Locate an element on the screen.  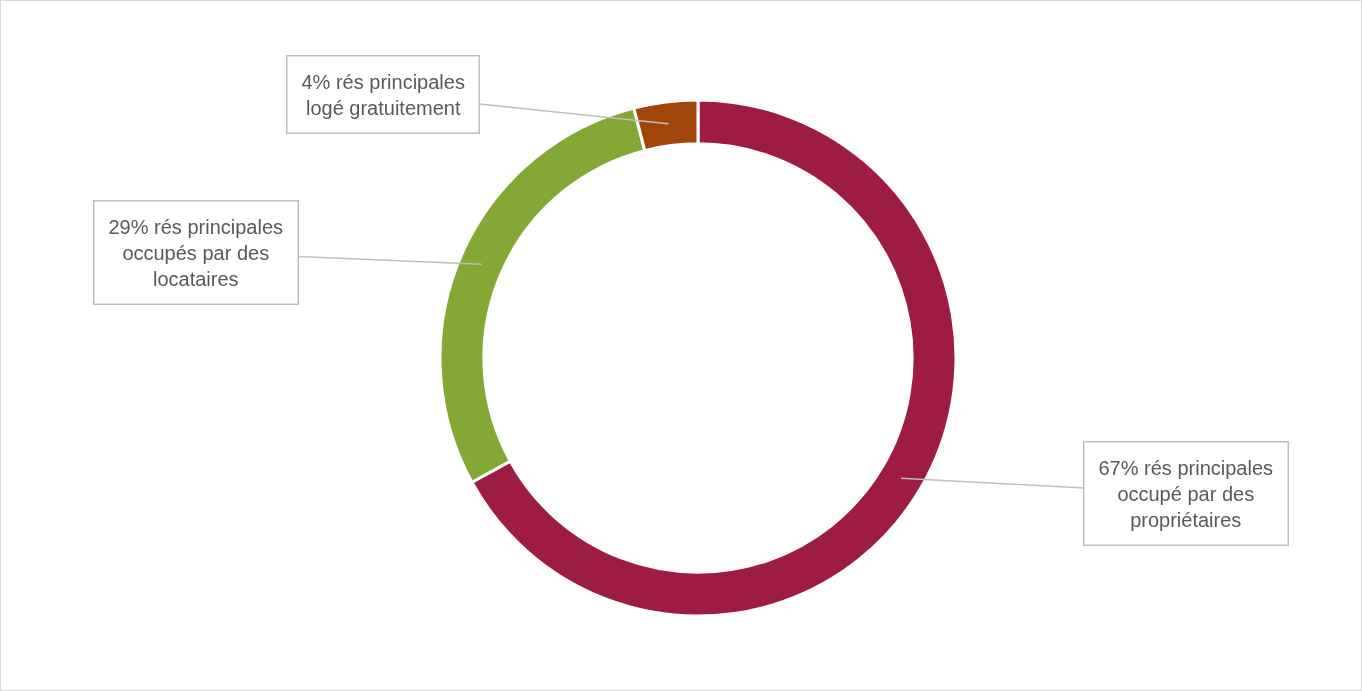
slice-label: 29% rés principales occupés par des locataires is located at coordinates (196, 252).